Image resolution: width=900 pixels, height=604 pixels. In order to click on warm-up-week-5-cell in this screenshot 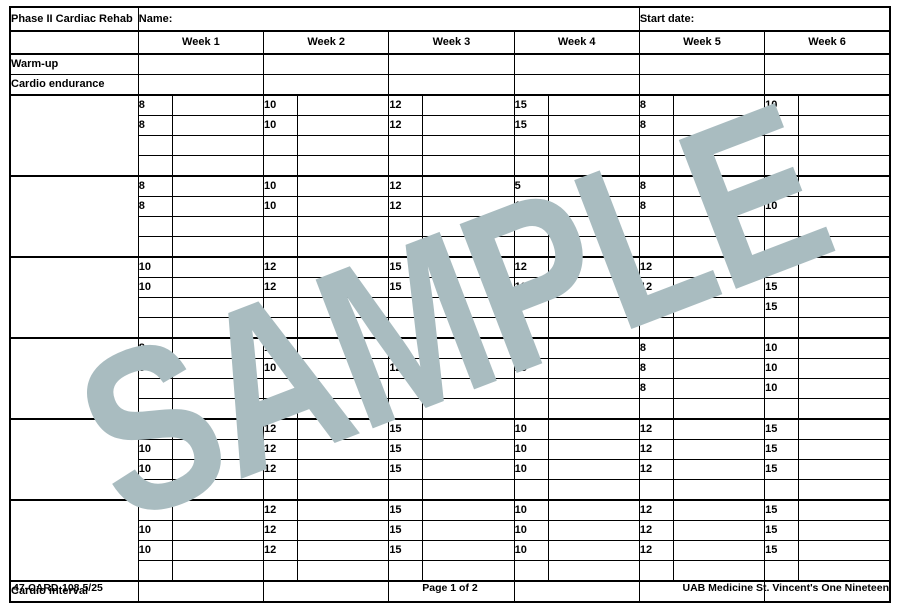, I will do `click(702, 64)`.